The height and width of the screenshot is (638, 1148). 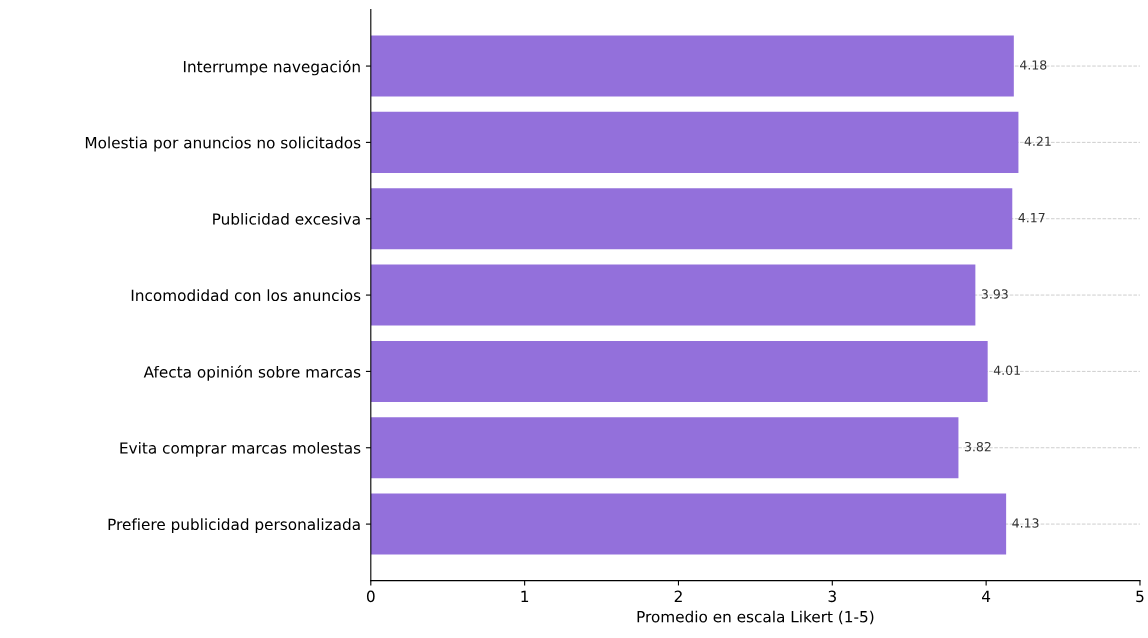 I want to click on y-tick-label: Afecta opinión sobre marcas, so click(x=252, y=373).